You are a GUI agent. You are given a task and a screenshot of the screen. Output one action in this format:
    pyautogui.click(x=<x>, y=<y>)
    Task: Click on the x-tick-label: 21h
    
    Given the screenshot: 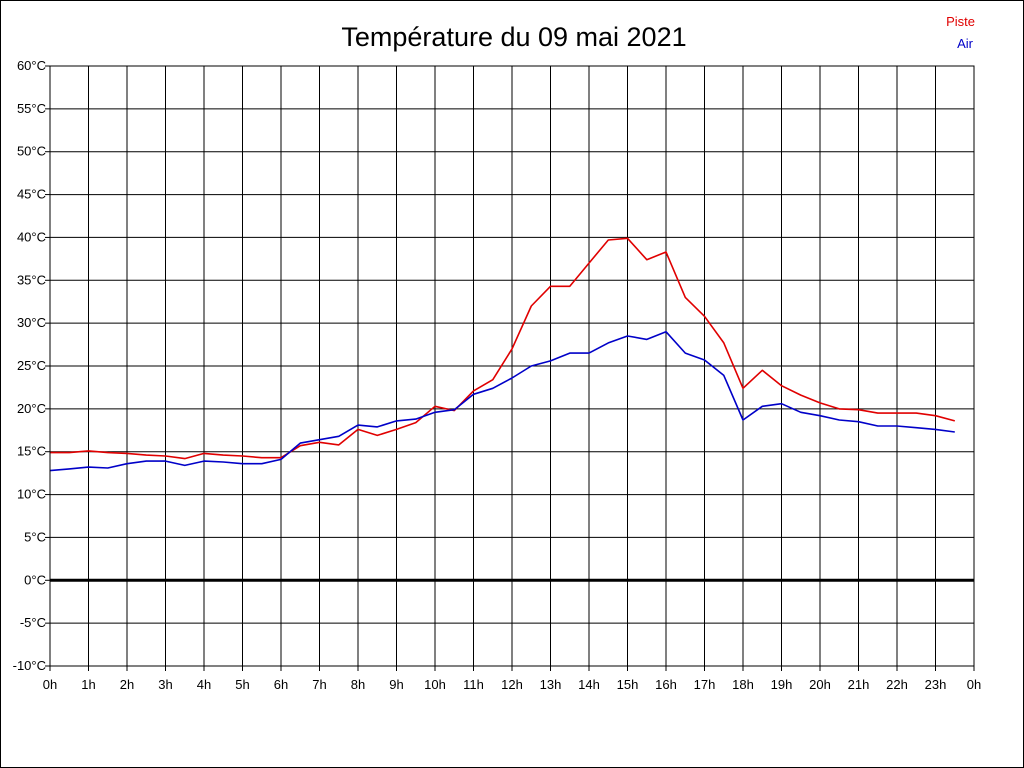 What is the action you would take?
    pyautogui.click(x=859, y=684)
    